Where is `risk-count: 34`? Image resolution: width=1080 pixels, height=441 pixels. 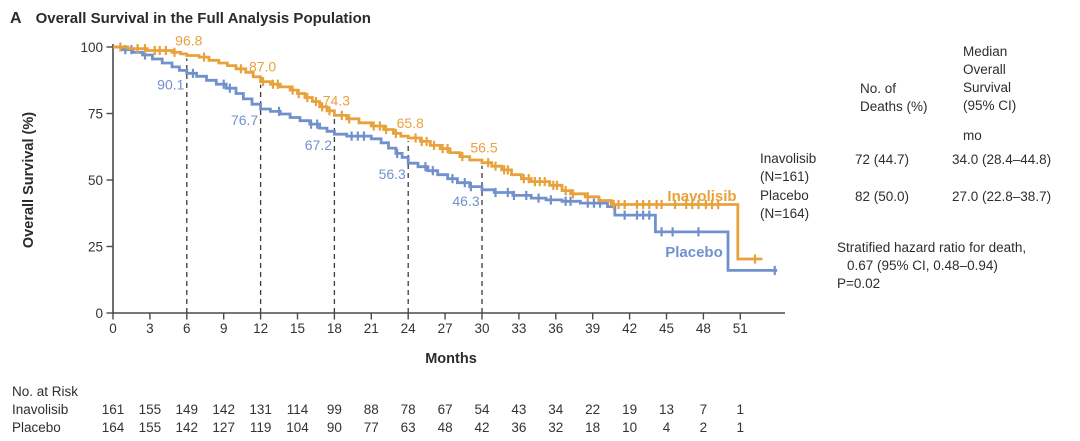 risk-count: 34 is located at coordinates (556, 409).